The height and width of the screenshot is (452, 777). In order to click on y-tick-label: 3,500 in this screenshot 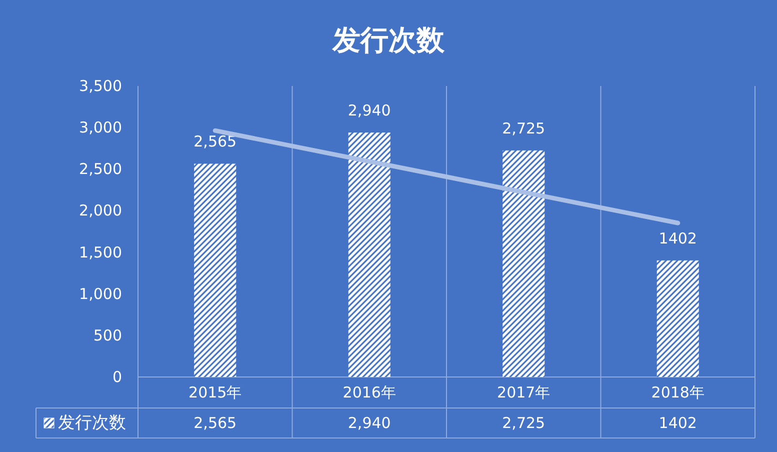, I will do `click(100, 86)`.